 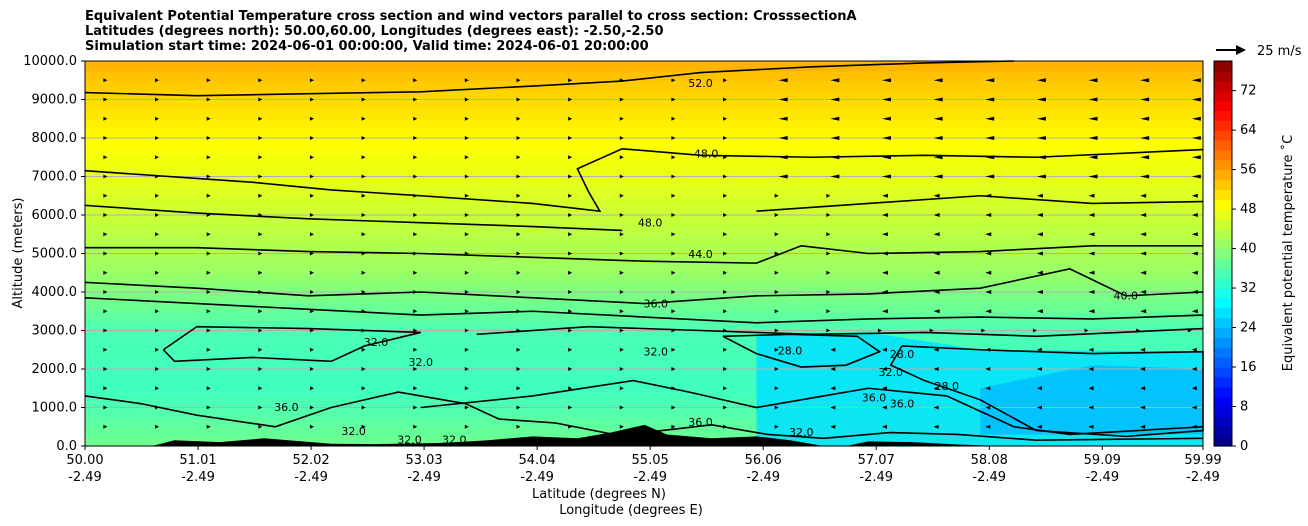 What do you see at coordinates (1244, 446) in the screenshot?
I see `colorbar-tick-label: 0` at bounding box center [1244, 446].